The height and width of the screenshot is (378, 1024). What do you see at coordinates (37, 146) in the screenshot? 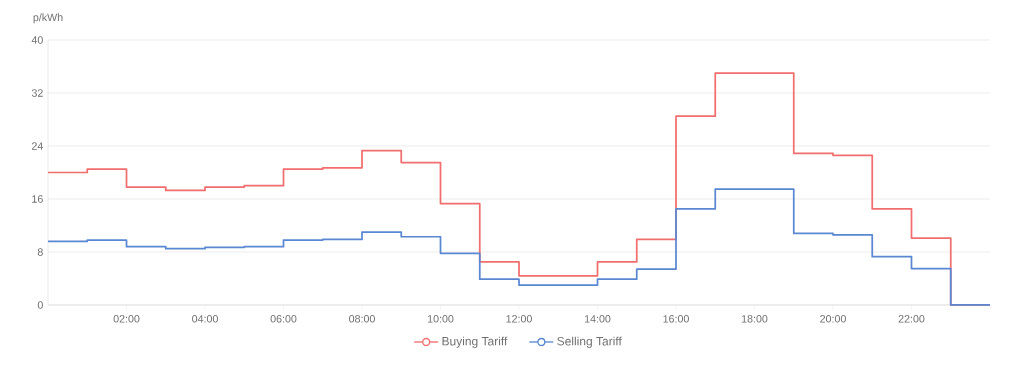
I see `y-tick-label: 24` at bounding box center [37, 146].